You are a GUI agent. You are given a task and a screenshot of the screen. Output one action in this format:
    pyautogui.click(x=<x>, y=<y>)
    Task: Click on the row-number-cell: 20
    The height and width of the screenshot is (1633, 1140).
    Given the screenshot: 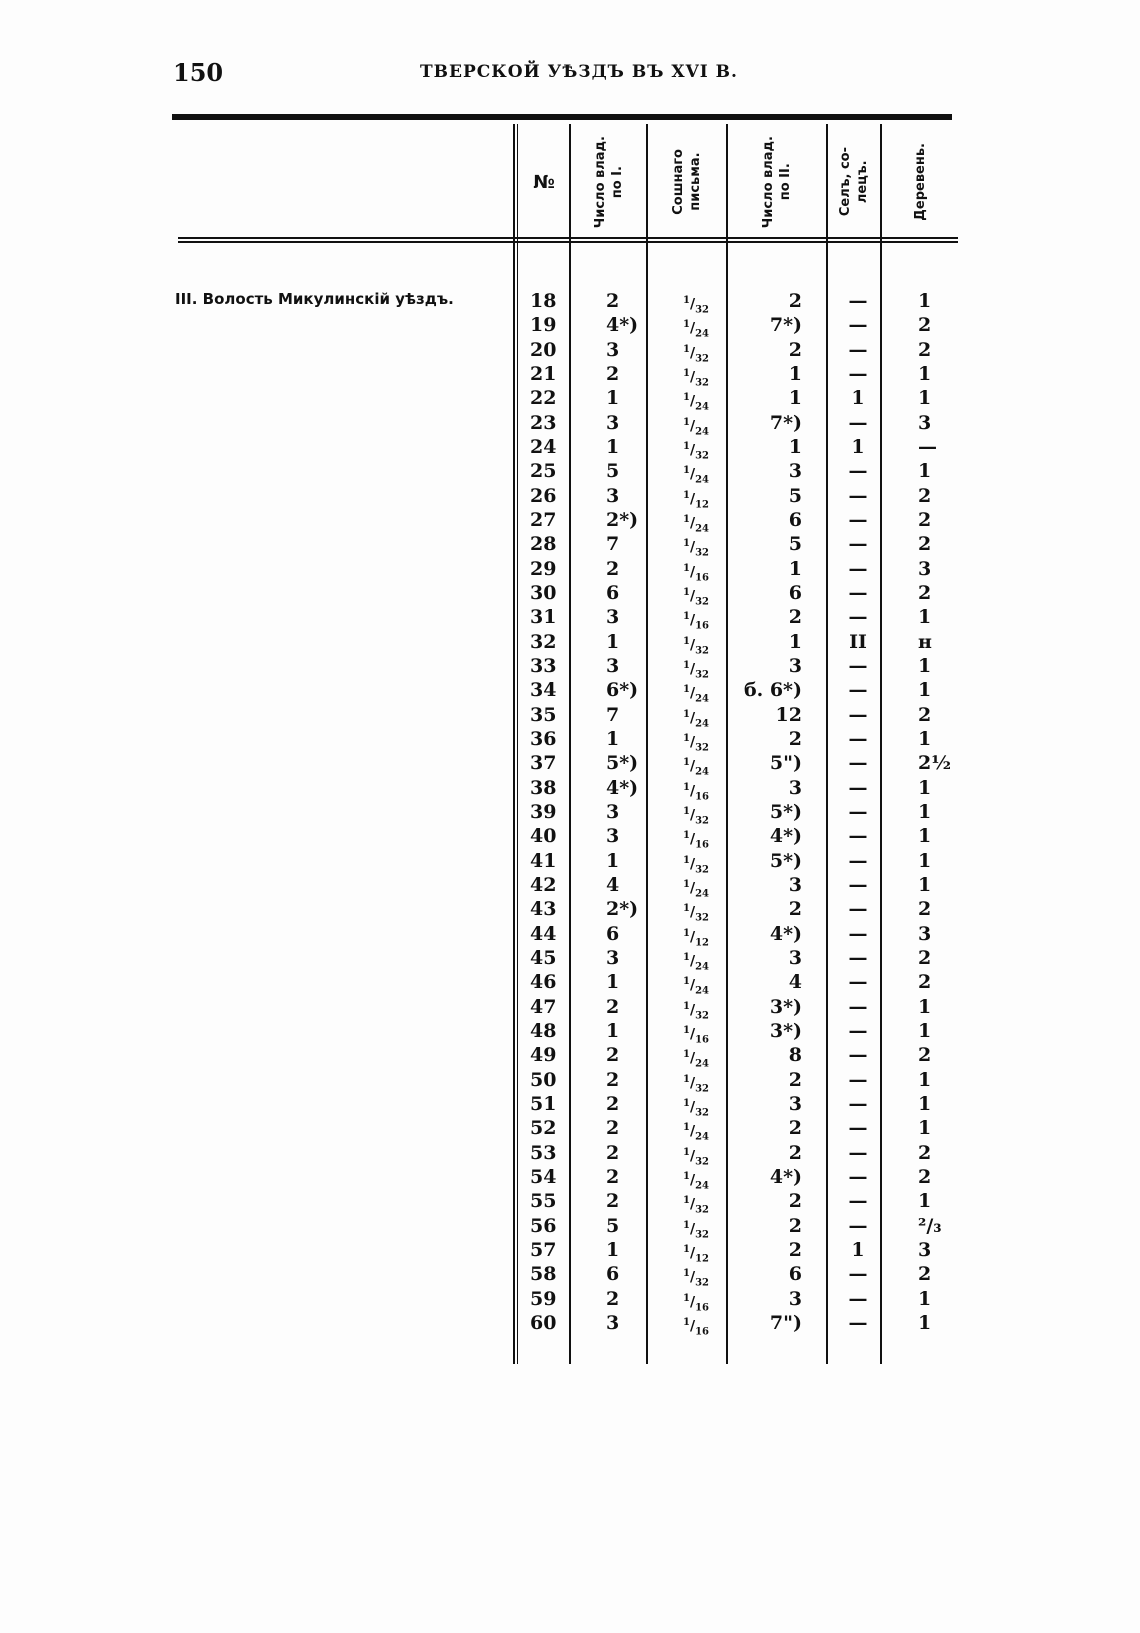 What is the action you would take?
    pyautogui.click(x=543, y=349)
    